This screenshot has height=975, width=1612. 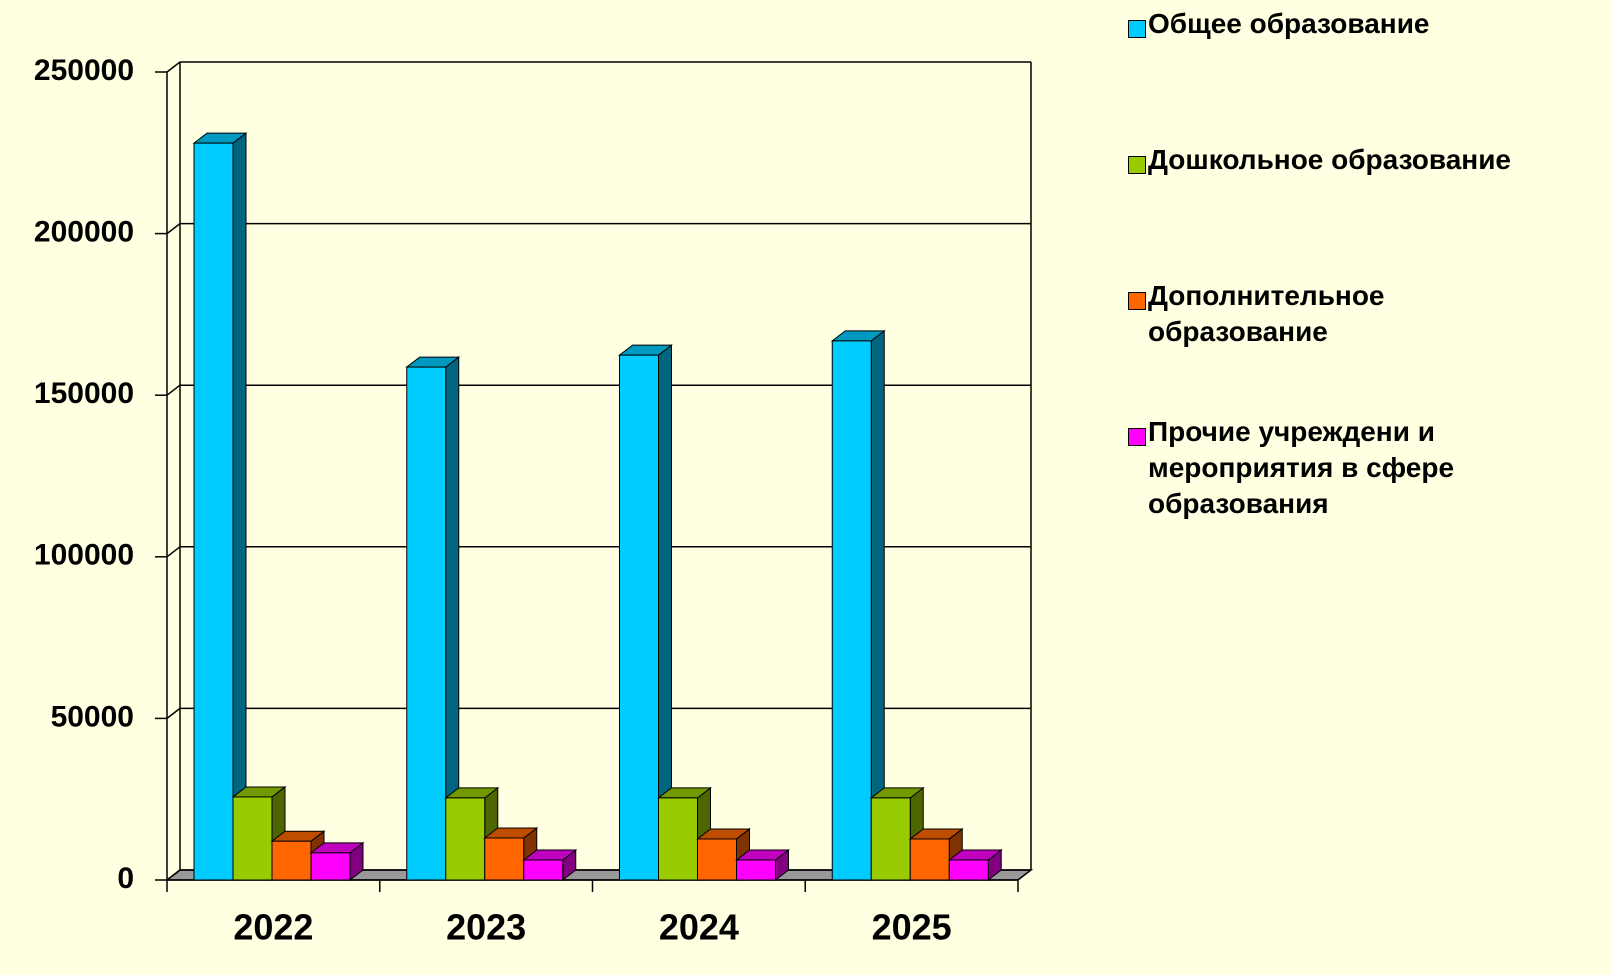 I want to click on legend-item: Дошкольное образование, so click(x=1346, y=210).